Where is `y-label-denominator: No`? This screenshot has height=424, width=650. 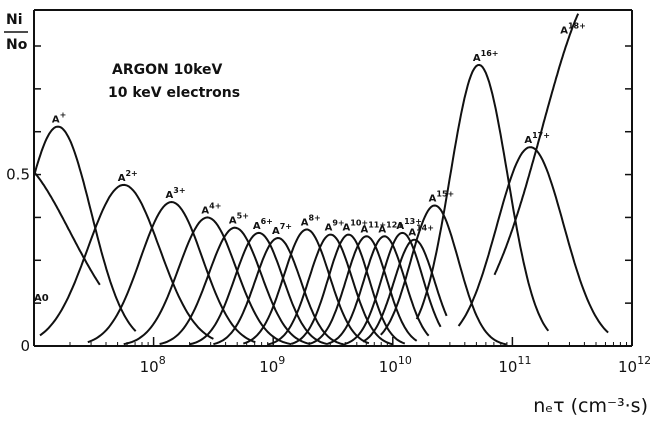
y-label-denominator: No is located at coordinates (17, 45).